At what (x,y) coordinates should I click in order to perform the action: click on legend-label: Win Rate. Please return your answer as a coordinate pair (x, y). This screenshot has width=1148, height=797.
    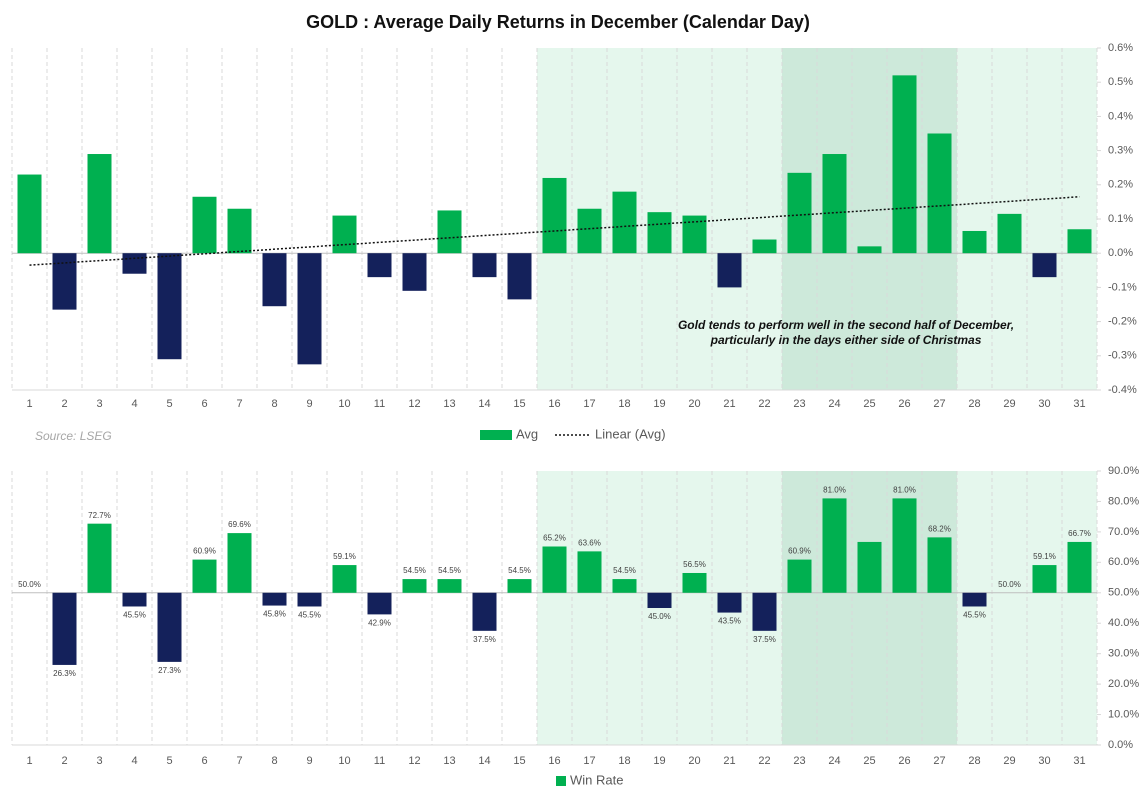
    Looking at the image, I should click on (596, 779).